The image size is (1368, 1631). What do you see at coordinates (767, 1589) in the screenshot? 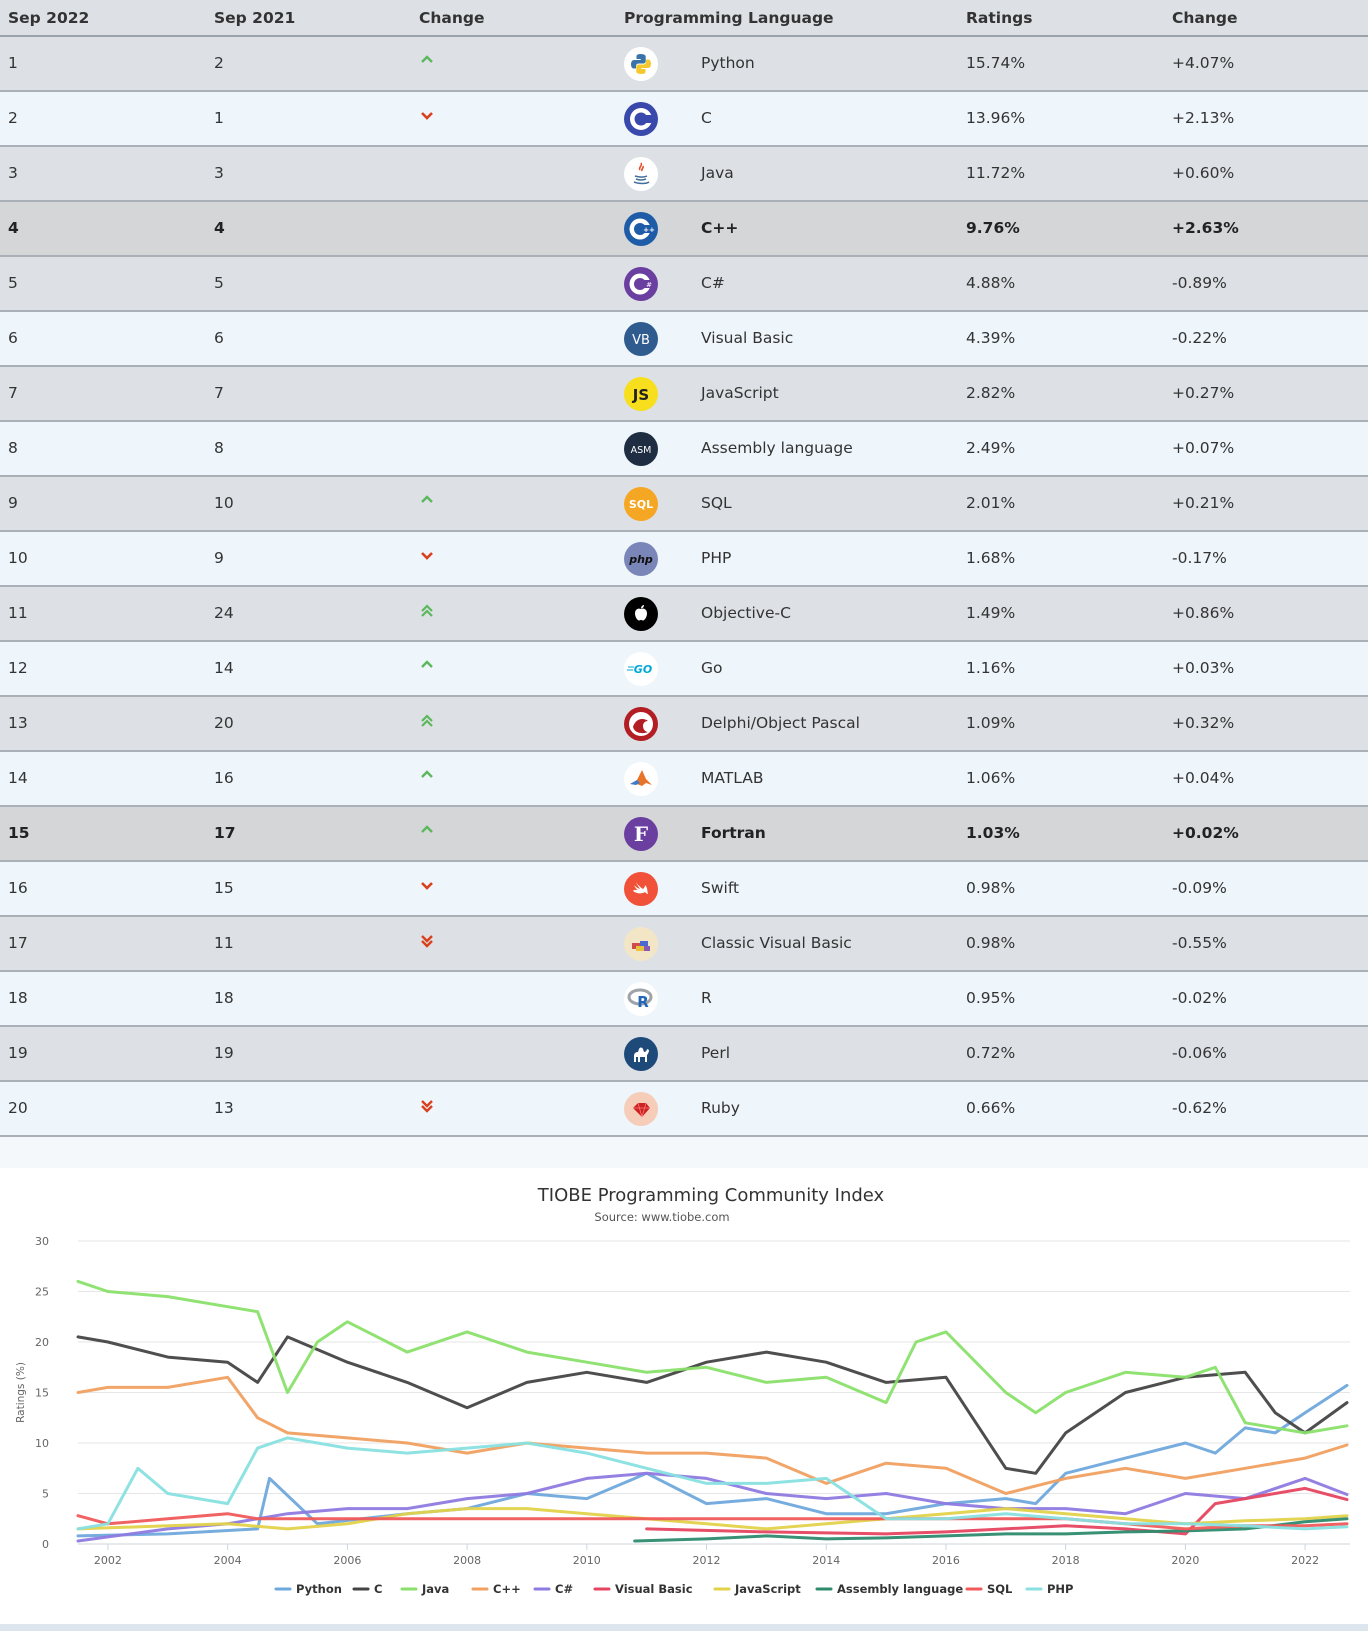
I see `legend-item: JavaScript` at bounding box center [767, 1589].